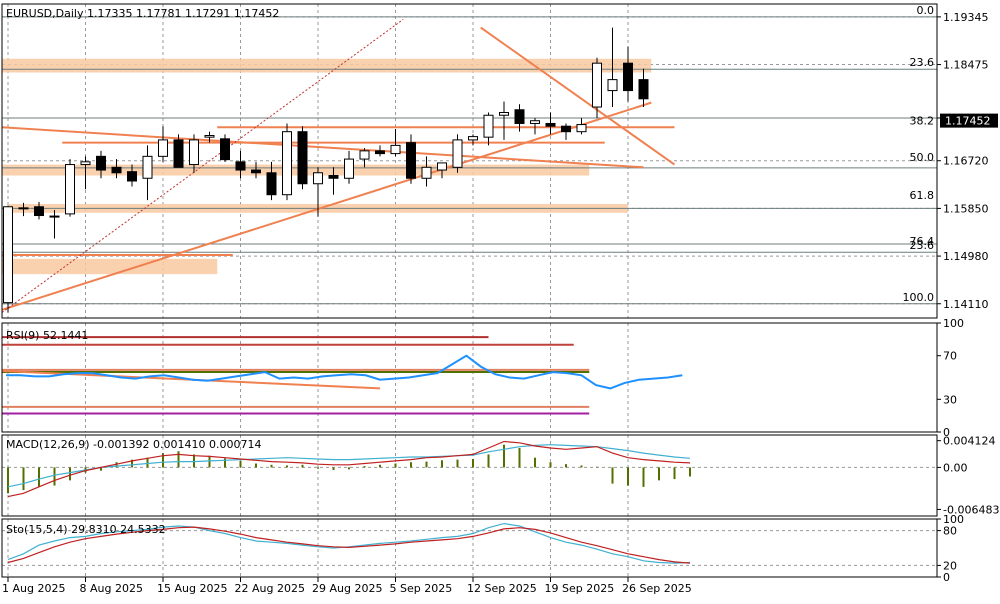  What do you see at coordinates (922, 195) in the screenshot?
I see `fibonacci-level-label: 61.8` at bounding box center [922, 195].